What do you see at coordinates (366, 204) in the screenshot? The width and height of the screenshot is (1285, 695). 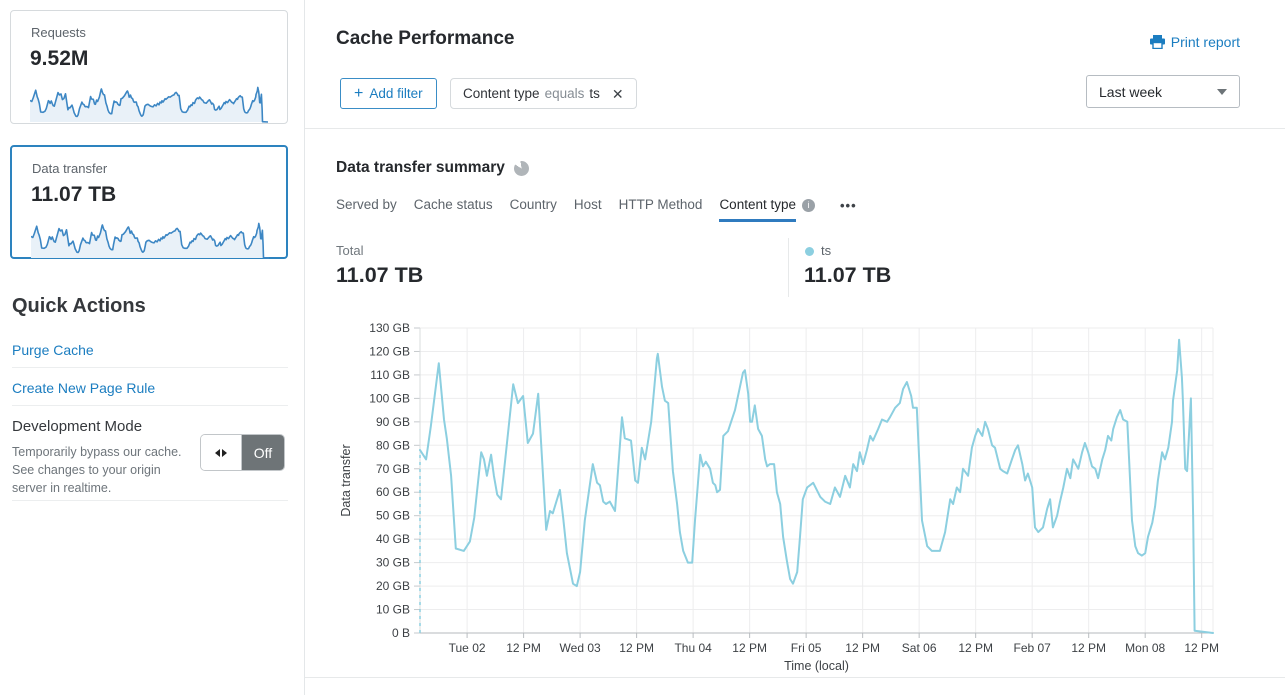 I see `tab-label: Served by` at bounding box center [366, 204].